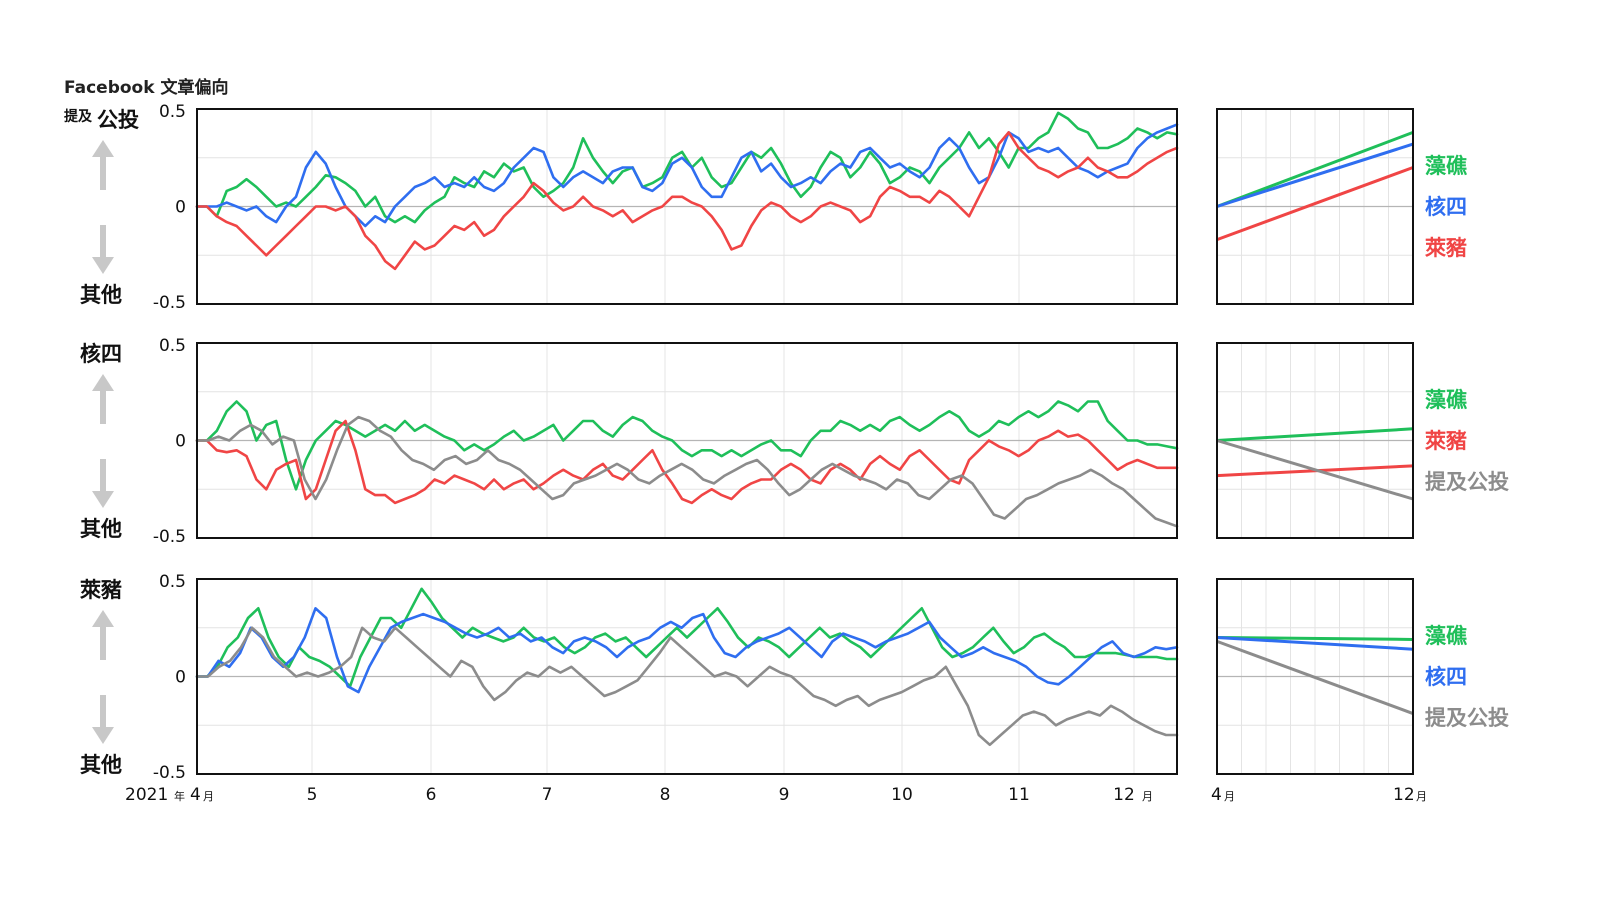  Describe the element at coordinates (146, 795) in the screenshot. I see `x-tick-year: 2021` at that location.